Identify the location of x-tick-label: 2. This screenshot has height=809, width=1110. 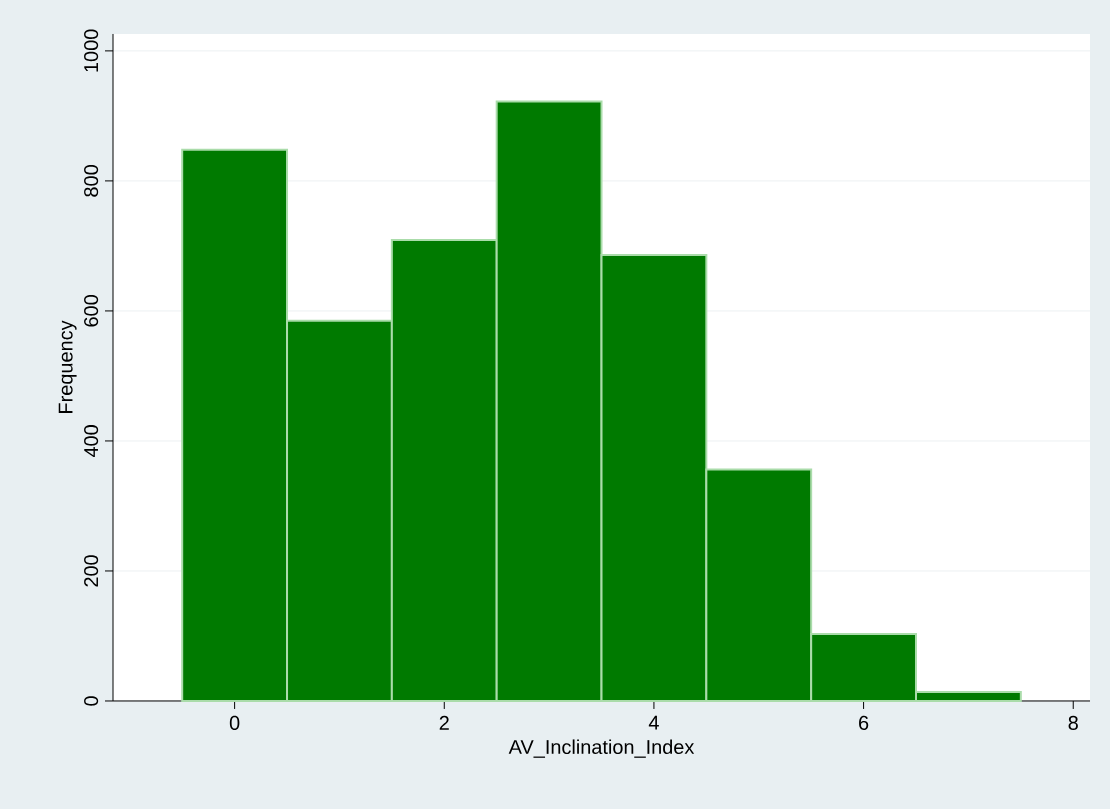
(444, 722).